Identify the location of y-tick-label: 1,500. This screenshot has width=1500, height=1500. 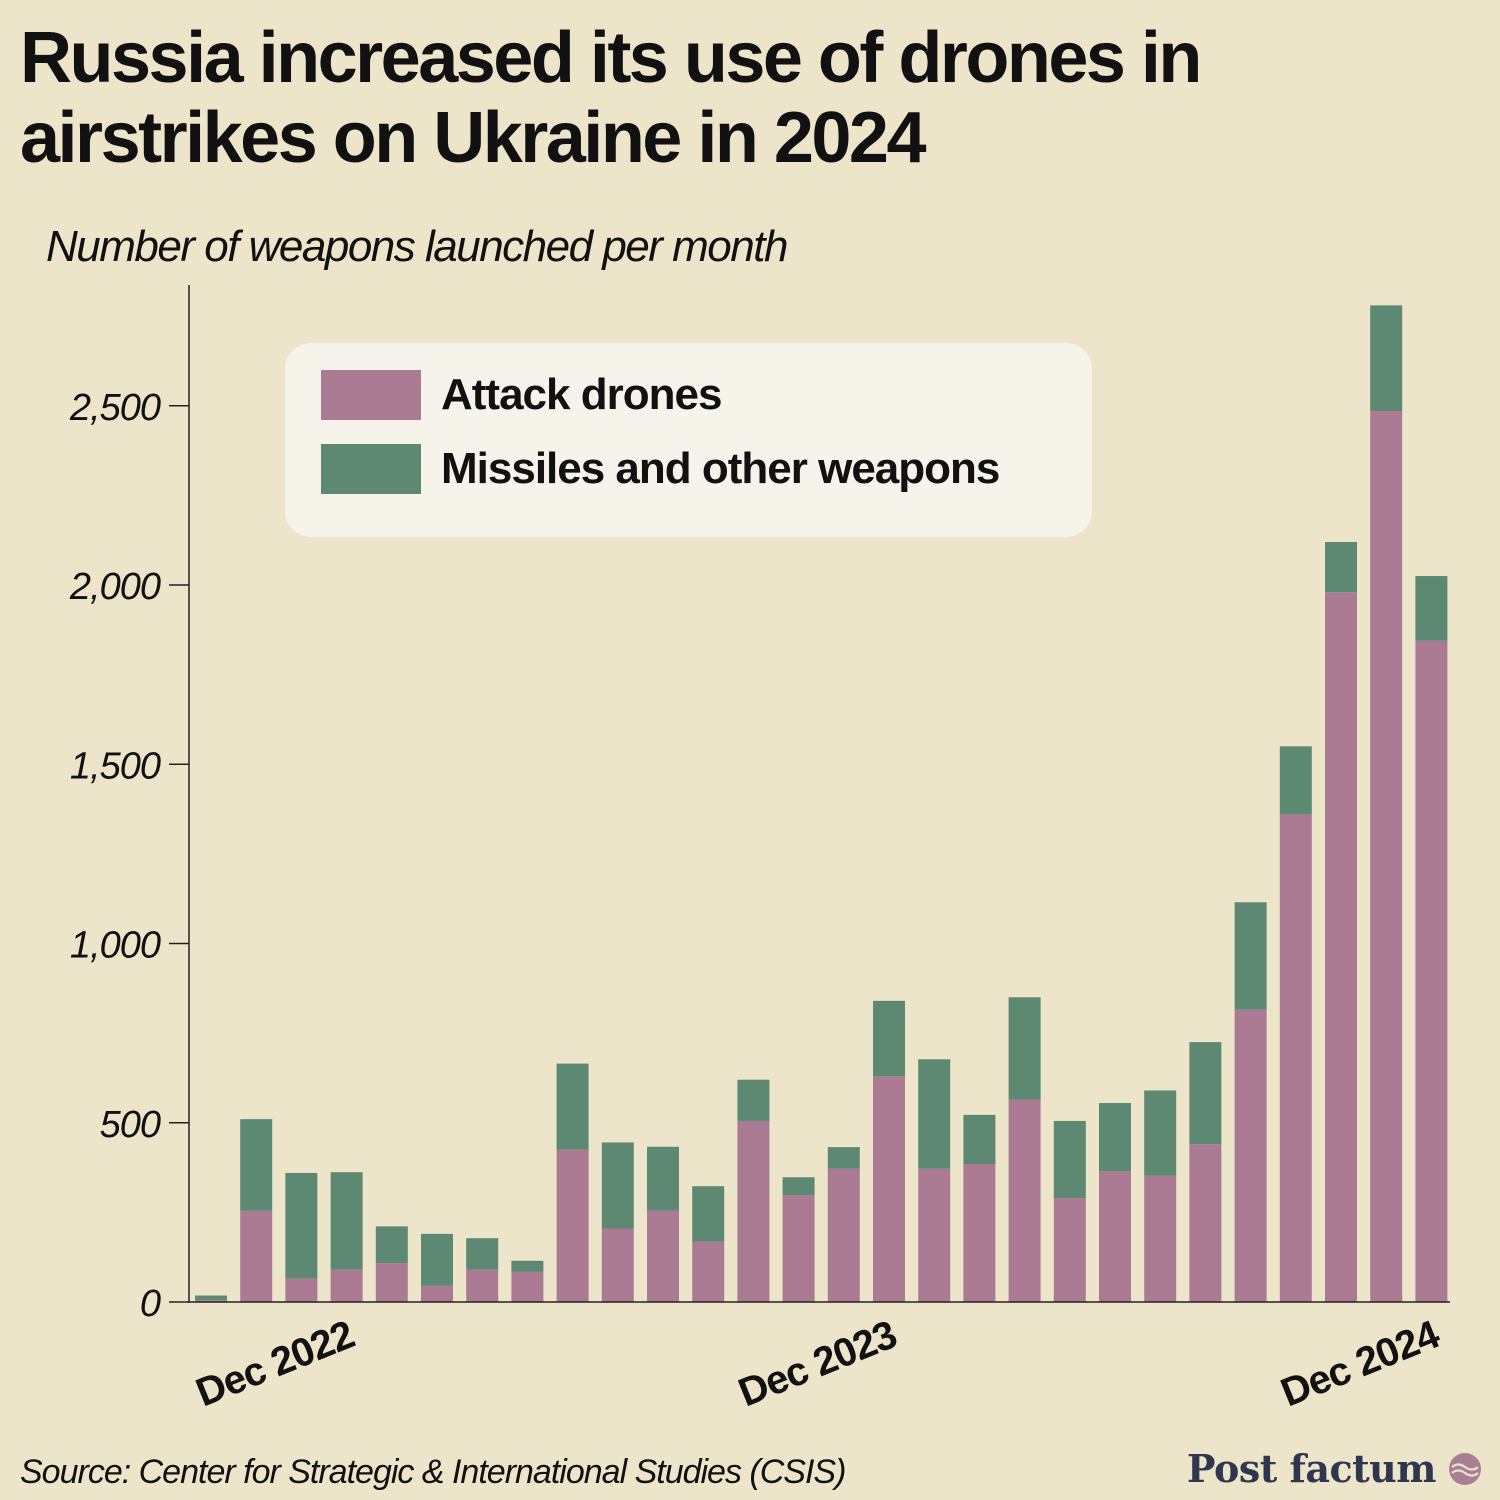
(115, 766).